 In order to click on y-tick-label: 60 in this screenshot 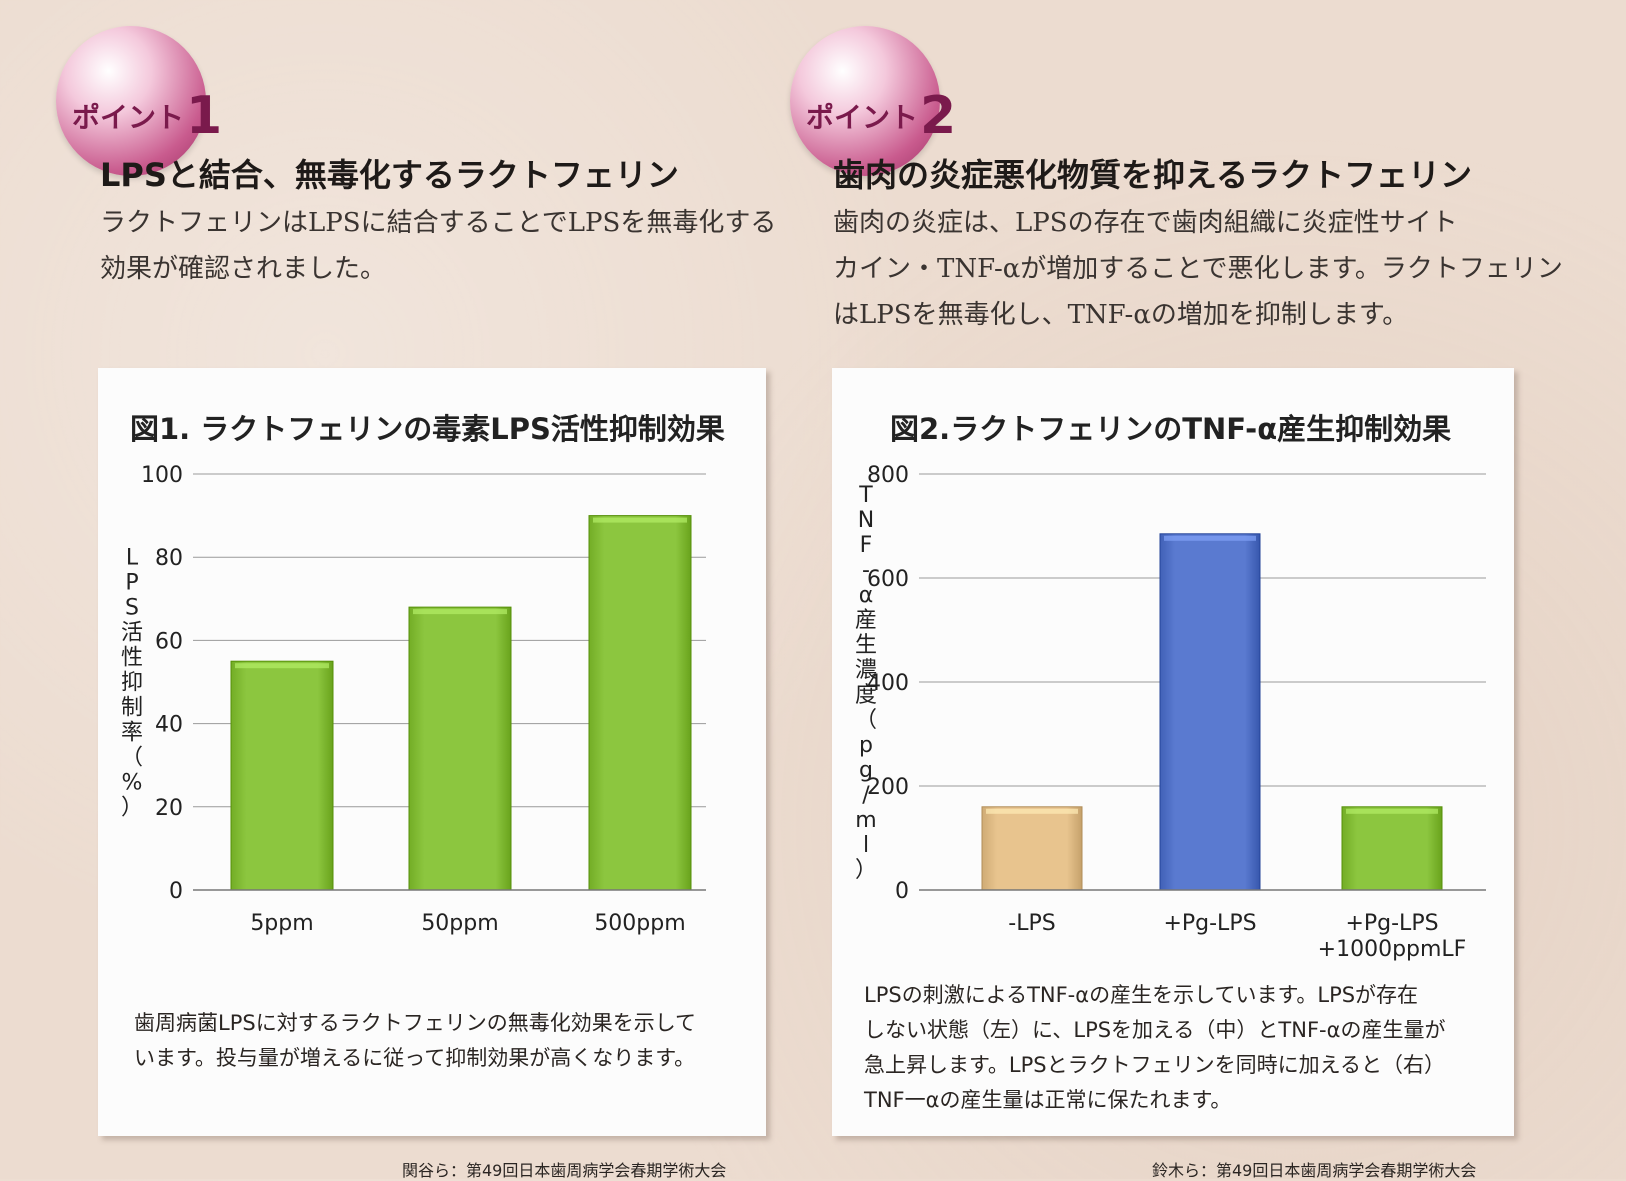, I will do `click(169, 641)`.